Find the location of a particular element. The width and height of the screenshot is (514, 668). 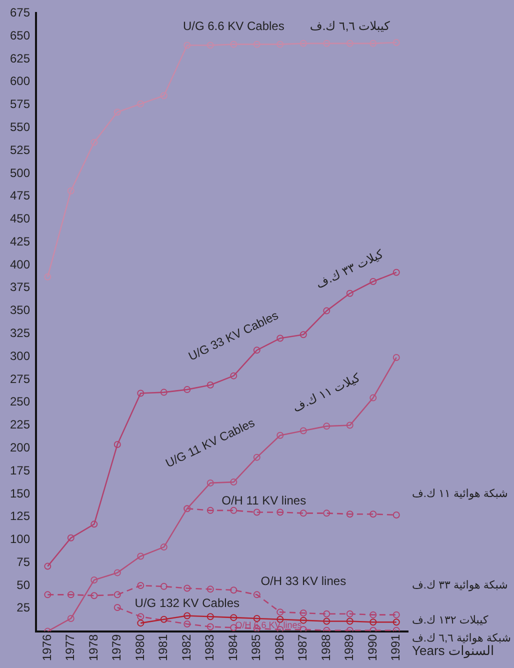

x-tick-label: 1978 is located at coordinates (93, 648).